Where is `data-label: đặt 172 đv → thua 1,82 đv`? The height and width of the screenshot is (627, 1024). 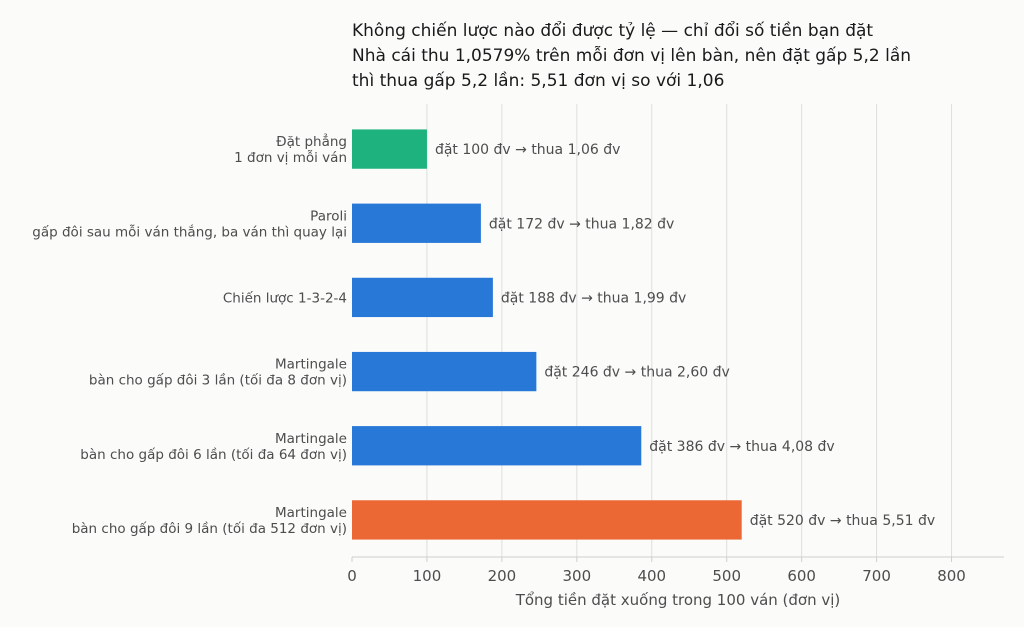
data-label: đặt 172 đv → thua 1,82 đv is located at coordinates (581, 224).